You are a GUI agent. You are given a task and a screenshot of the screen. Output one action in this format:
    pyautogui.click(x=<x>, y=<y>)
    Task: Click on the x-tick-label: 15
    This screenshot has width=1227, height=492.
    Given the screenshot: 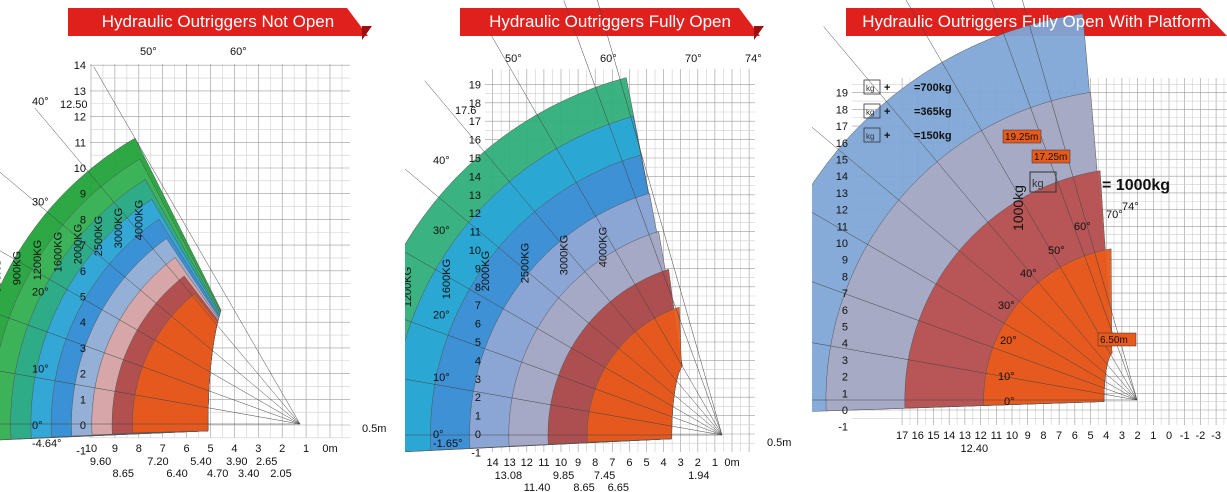 What is the action you would take?
    pyautogui.click(x=933, y=436)
    